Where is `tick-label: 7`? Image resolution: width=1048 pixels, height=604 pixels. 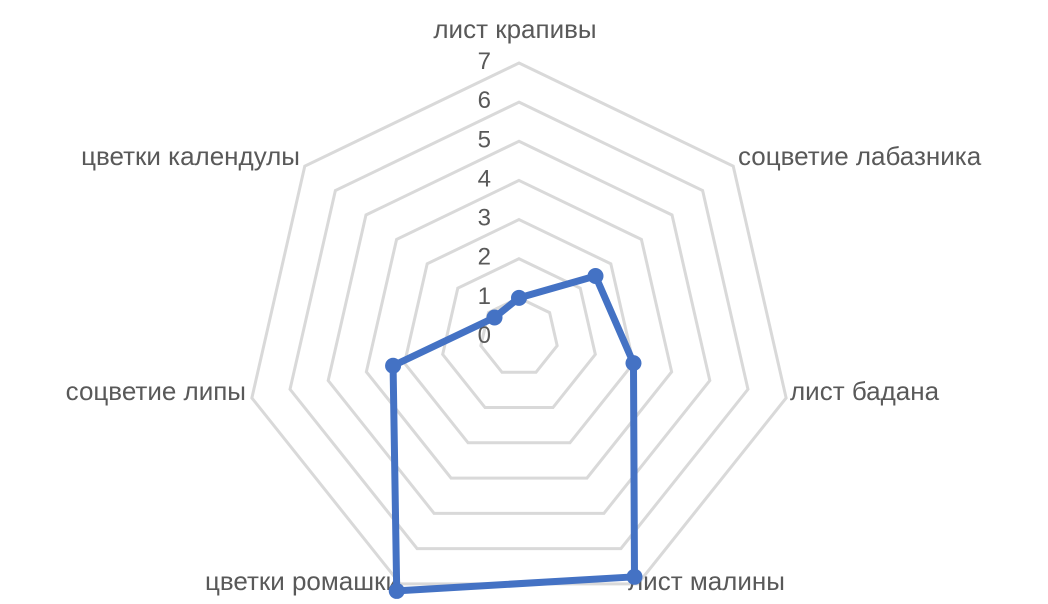 tick-label: 7 is located at coordinates (484, 61).